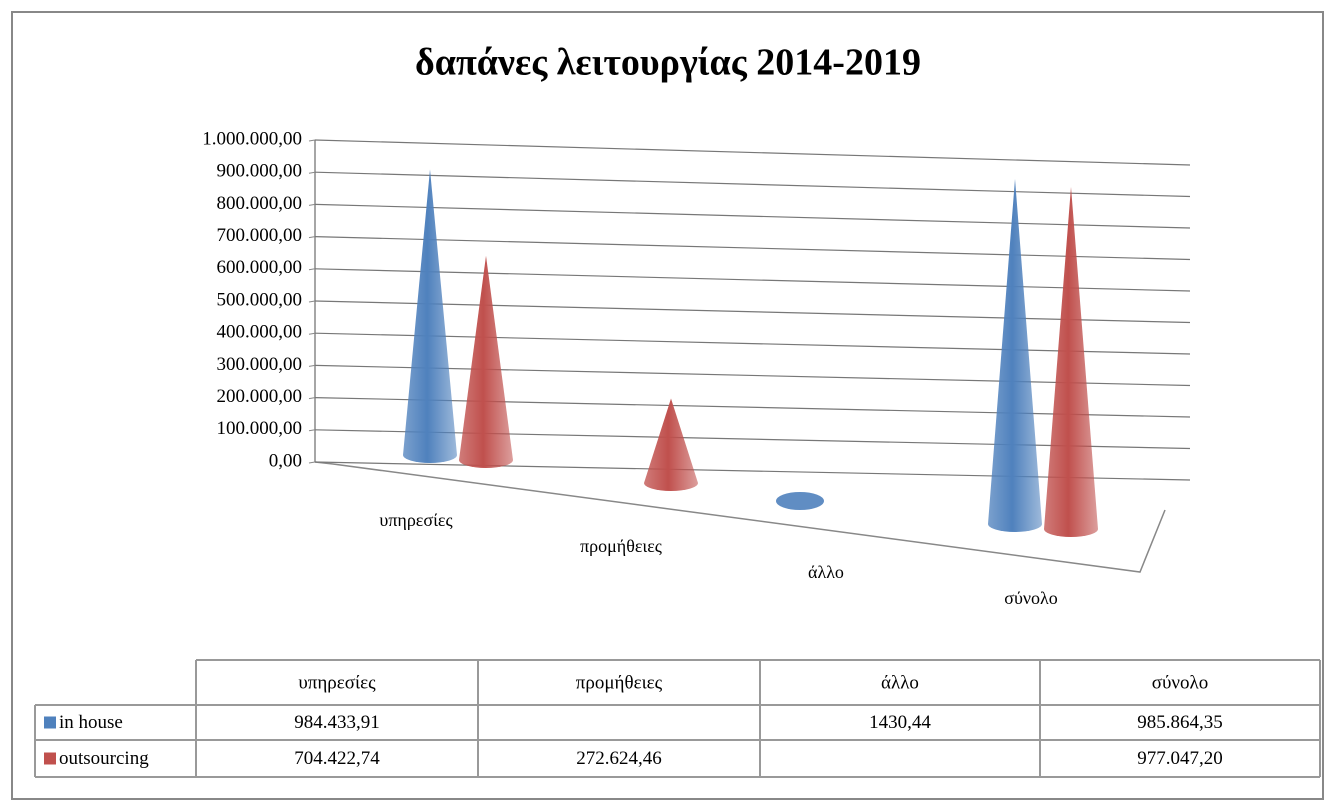  I want to click on table-header: άλλο, so click(900, 682).